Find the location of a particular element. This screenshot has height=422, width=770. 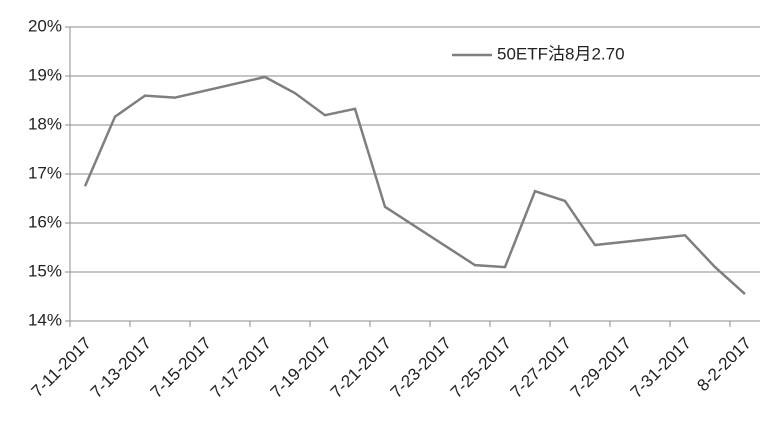

x-tick-label: 7-15-2017 is located at coordinates (181, 368).